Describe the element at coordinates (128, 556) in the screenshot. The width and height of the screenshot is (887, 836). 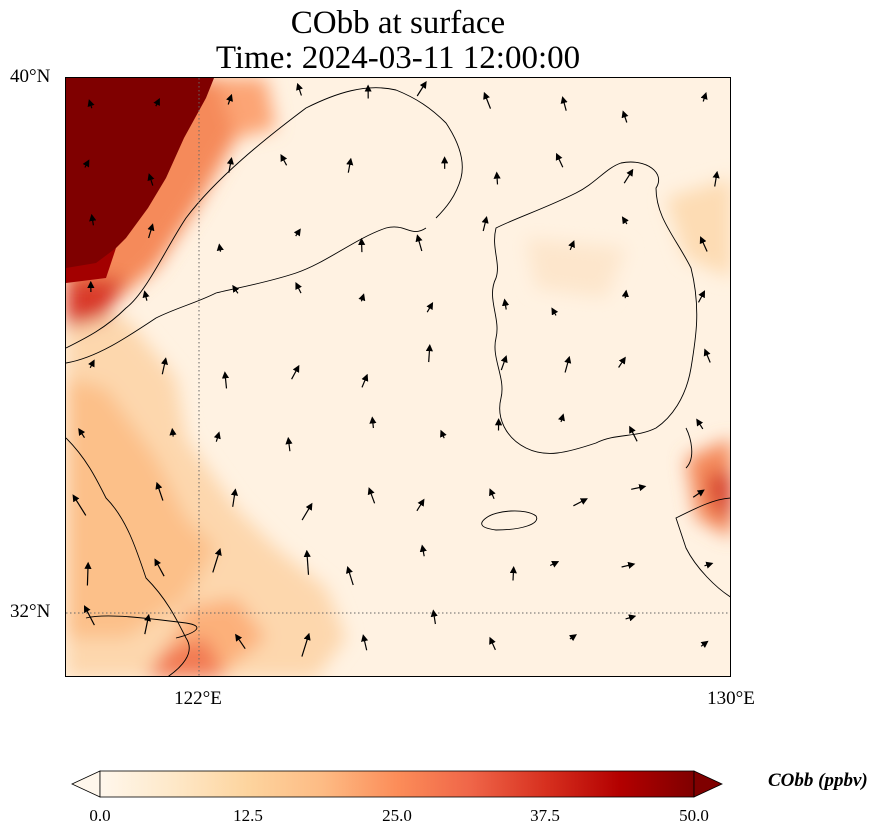
I see `coast-east-china` at that location.